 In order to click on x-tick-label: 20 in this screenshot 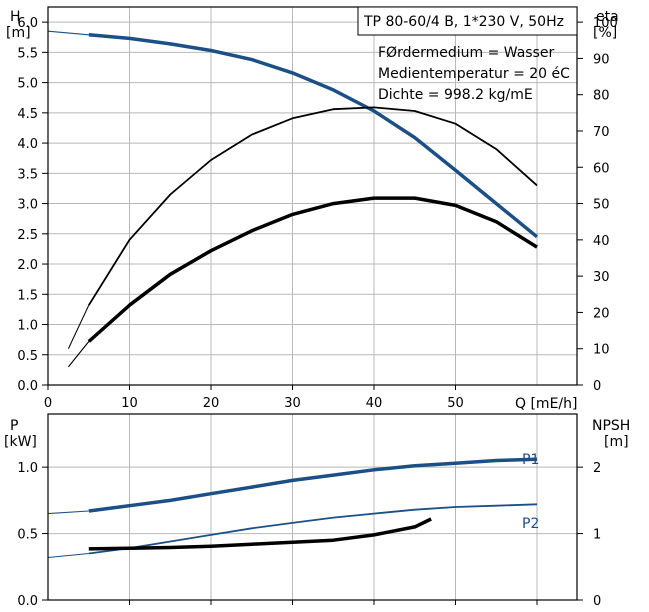, I will do `click(211, 403)`.